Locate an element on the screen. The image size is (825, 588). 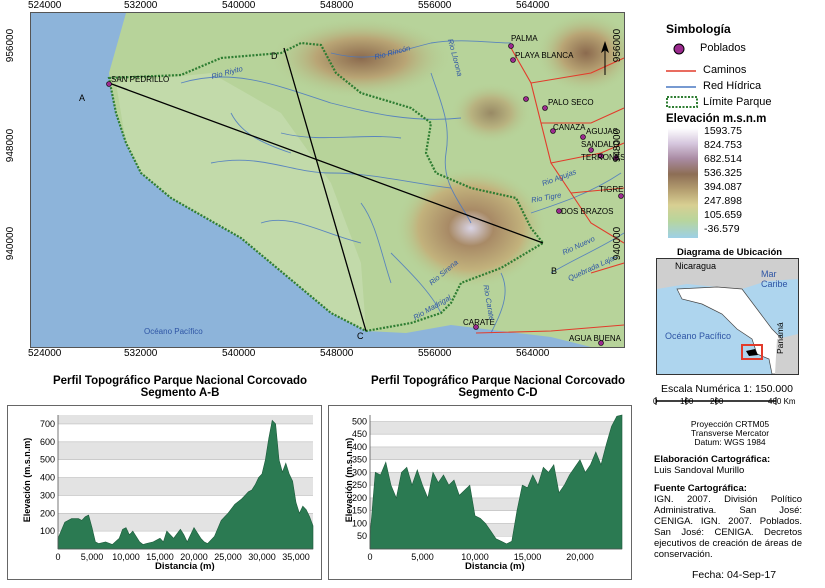
road-network is located at coordinates (549, 190).